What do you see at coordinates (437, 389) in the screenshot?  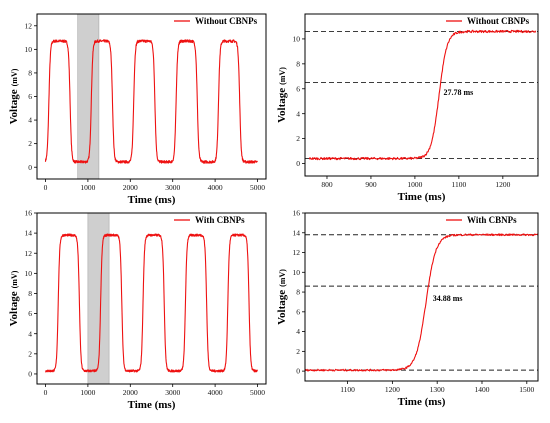 I see `x-tick-label: 1300` at bounding box center [437, 389].